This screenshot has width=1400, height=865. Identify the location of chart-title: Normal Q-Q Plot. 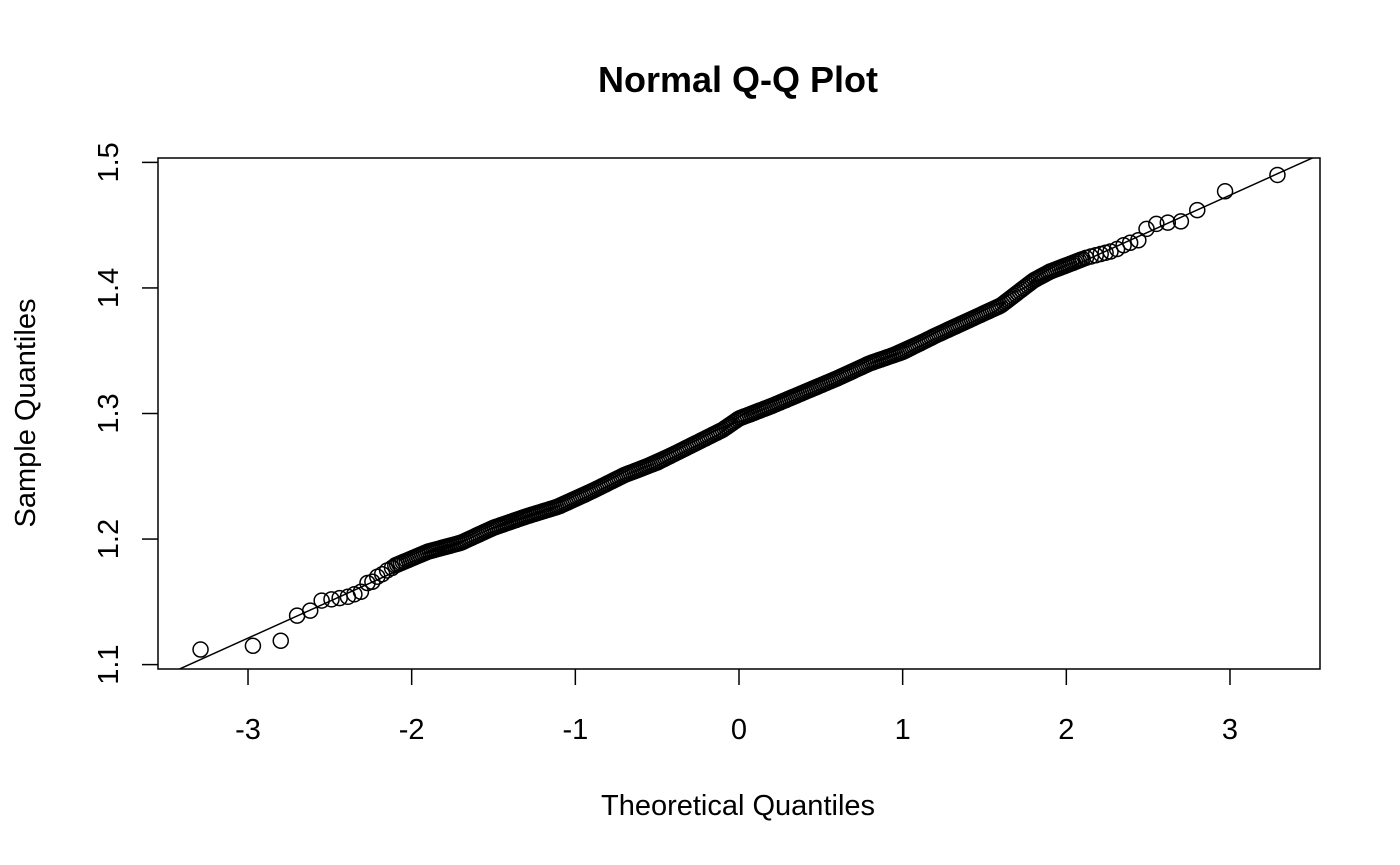
(738, 79).